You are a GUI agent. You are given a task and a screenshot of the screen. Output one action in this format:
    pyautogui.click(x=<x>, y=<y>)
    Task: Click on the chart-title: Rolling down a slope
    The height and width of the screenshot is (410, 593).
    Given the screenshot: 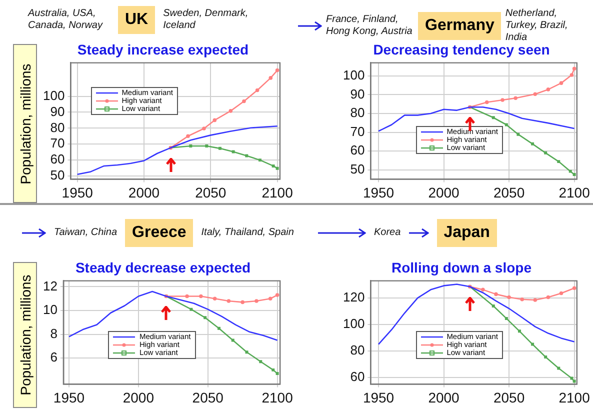 What is the action you would take?
    pyautogui.click(x=462, y=267)
    